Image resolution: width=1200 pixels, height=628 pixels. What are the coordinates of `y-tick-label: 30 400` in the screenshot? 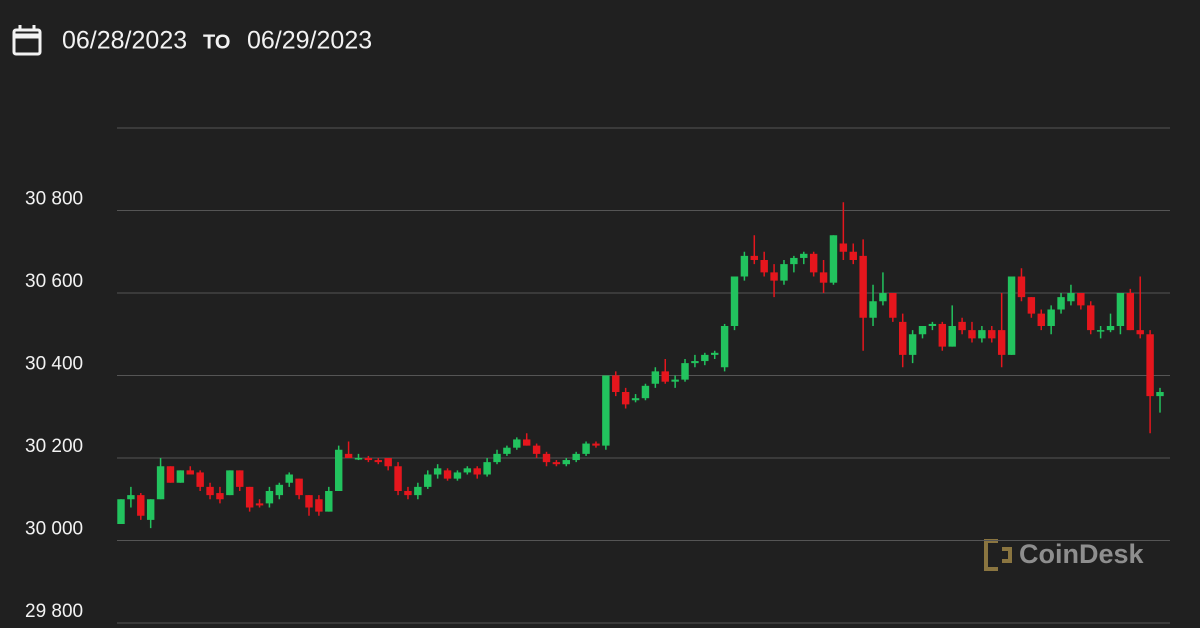 It's located at (54, 364).